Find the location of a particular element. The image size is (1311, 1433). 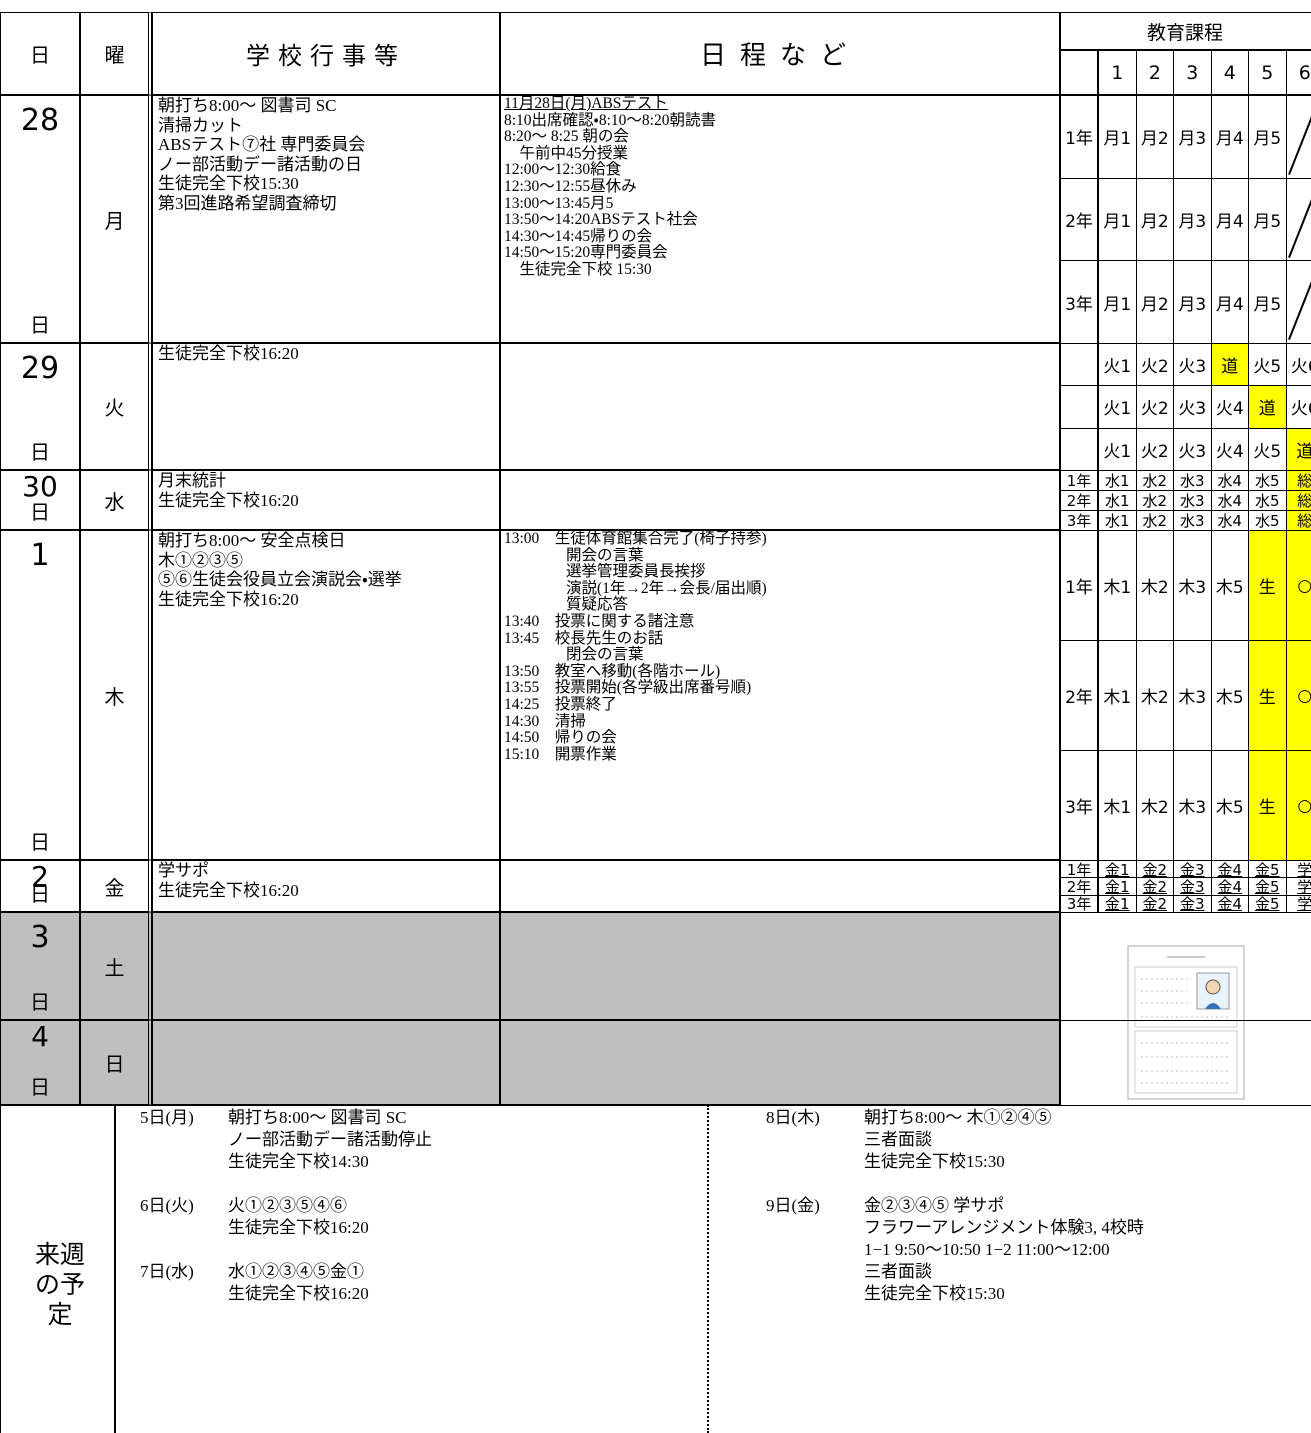

period-number: 5 is located at coordinates (1267, 72).